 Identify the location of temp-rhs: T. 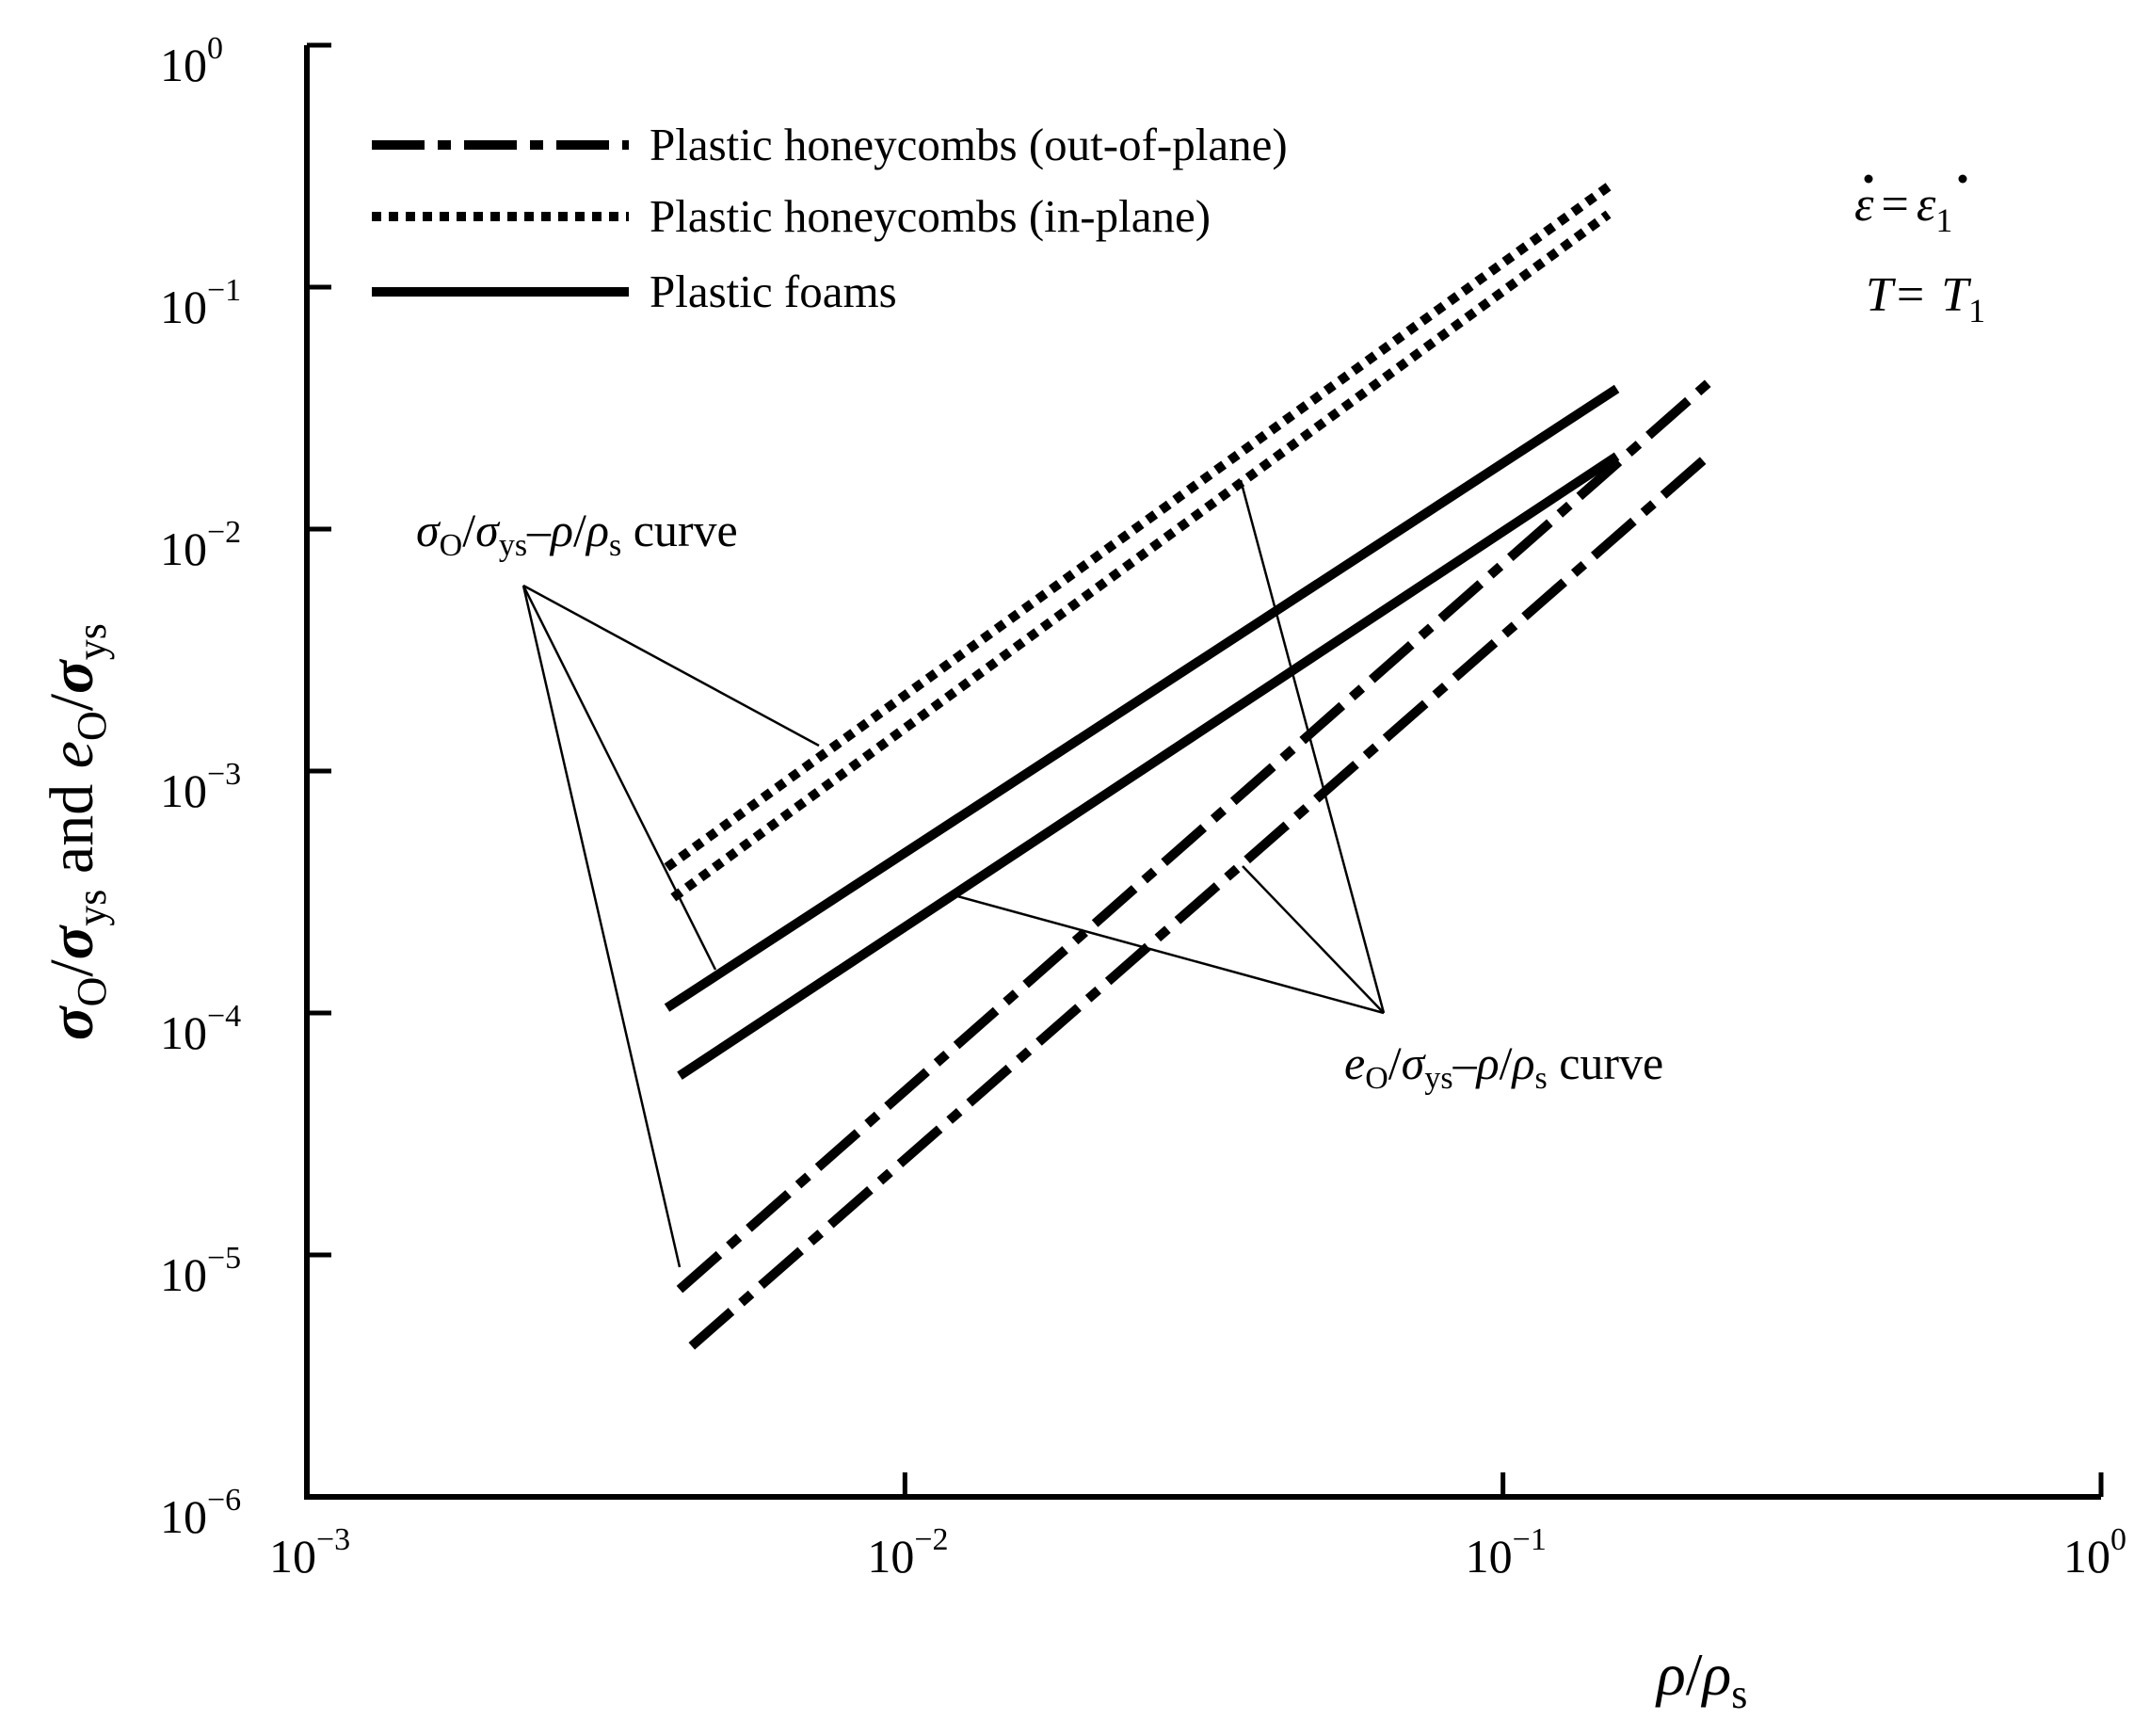
(1956, 295).